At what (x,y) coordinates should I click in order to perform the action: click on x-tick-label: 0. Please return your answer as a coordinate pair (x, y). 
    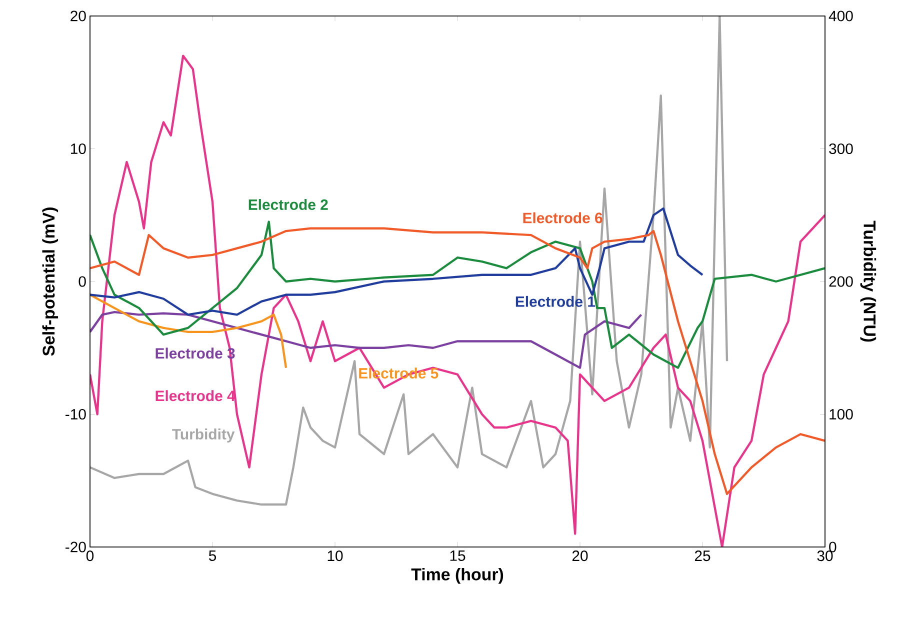
    Looking at the image, I should click on (90, 556).